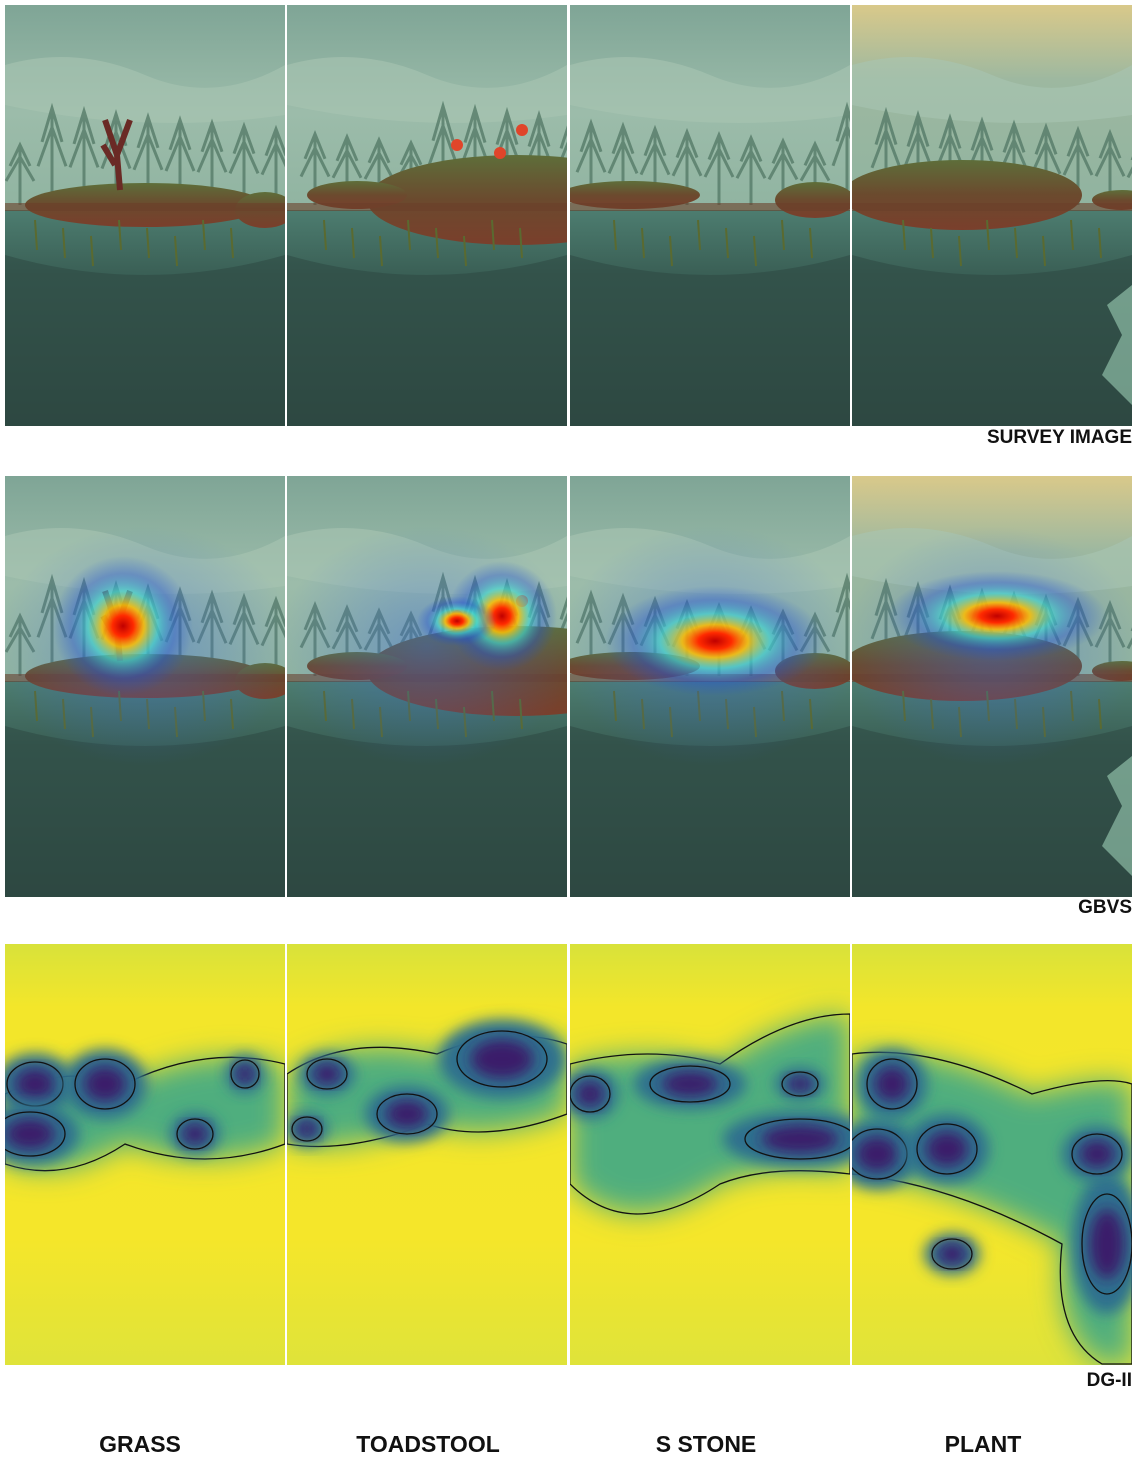  Describe the element at coordinates (706, 1444) in the screenshot. I see `column-label: S STONE` at that location.